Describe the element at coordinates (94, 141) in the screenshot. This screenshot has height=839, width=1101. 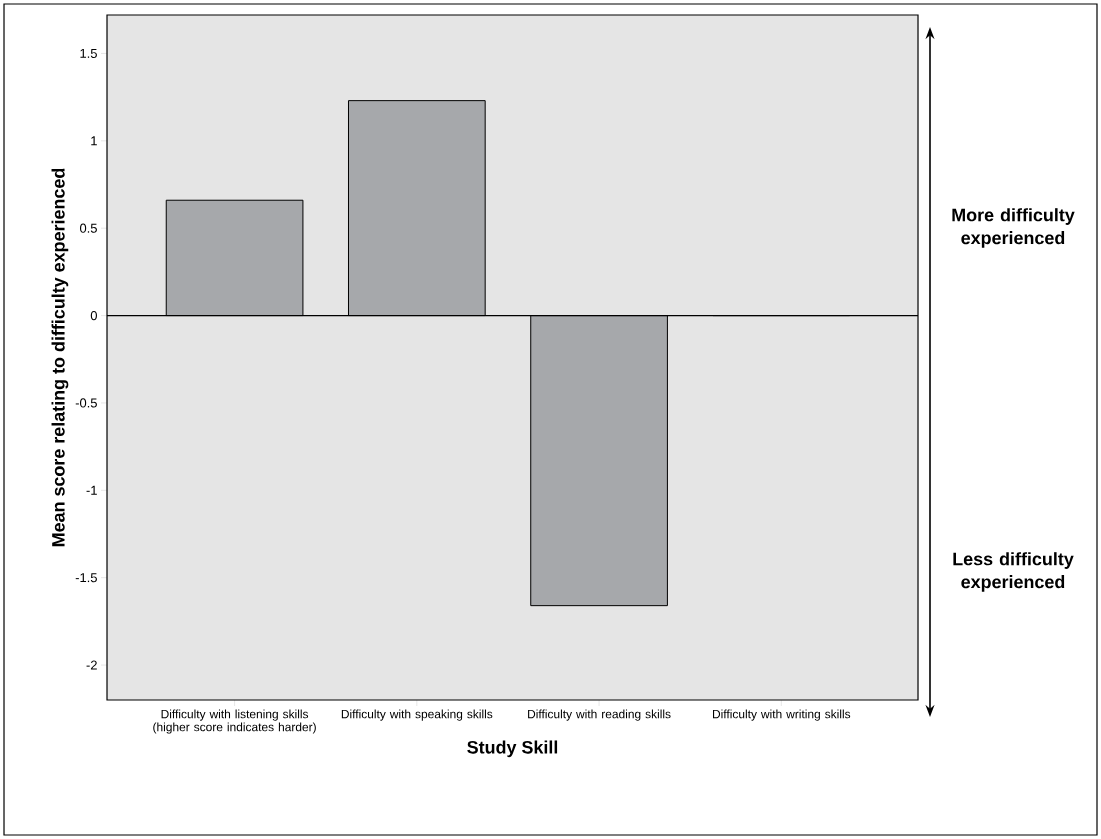
I see `y-tick-label: 1` at that location.